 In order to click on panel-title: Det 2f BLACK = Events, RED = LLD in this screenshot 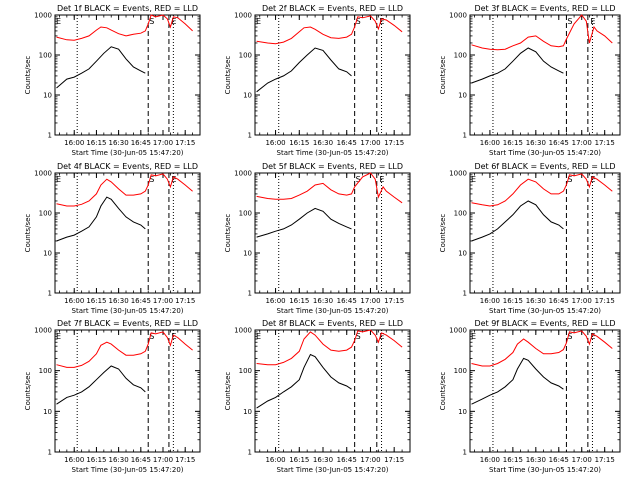, I will do `click(332, 8)`.